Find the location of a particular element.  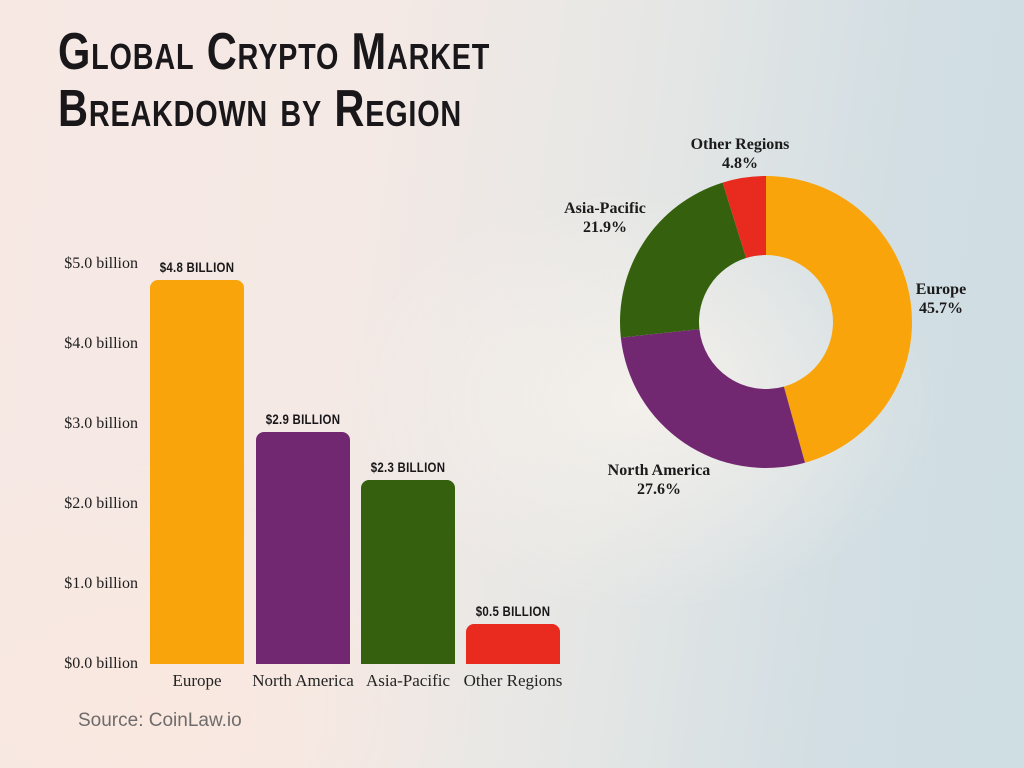

donut-label-europe: Europe 45.7% is located at coordinates (935, 299).